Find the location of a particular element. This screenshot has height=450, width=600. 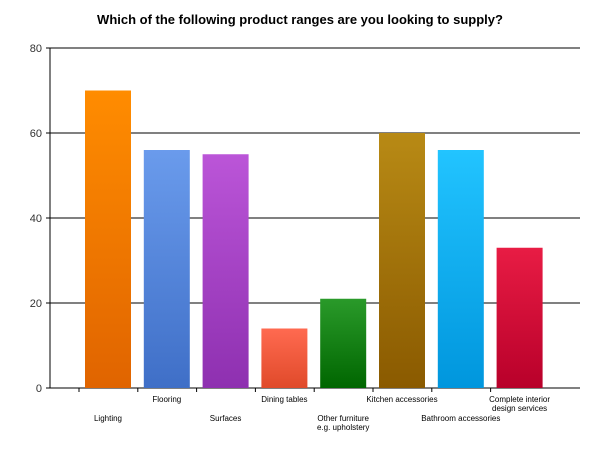

y-axis-tick-labels: 0 20 40 60 80 is located at coordinates (36, 219).